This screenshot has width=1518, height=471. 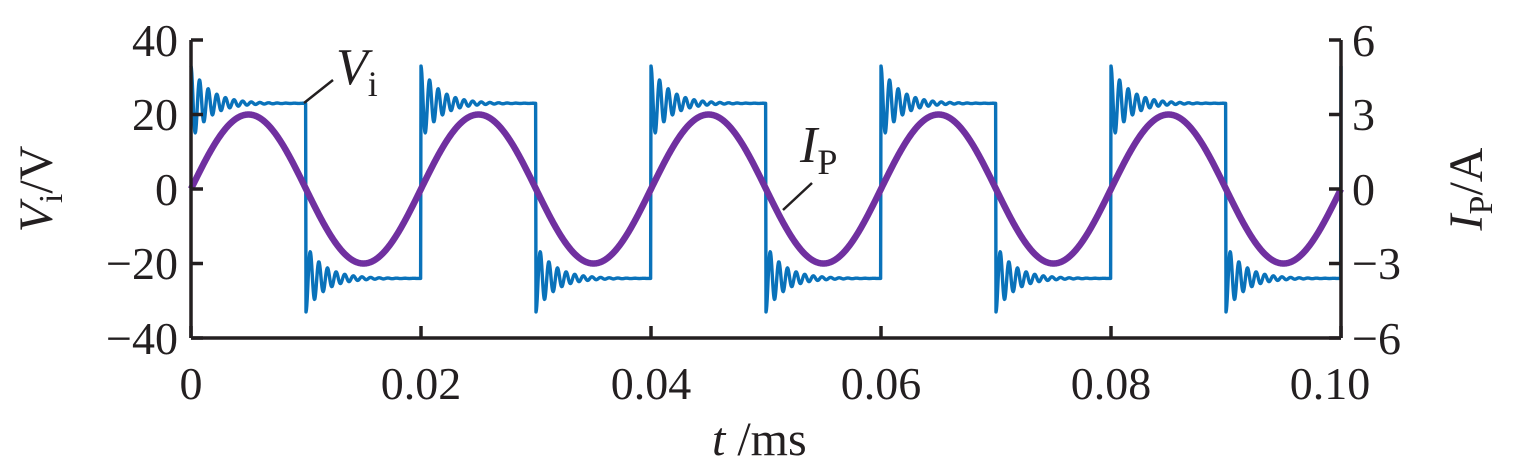 What do you see at coordinates (1466, 221) in the screenshot?
I see `y-right-symbol: I` at bounding box center [1466, 221].